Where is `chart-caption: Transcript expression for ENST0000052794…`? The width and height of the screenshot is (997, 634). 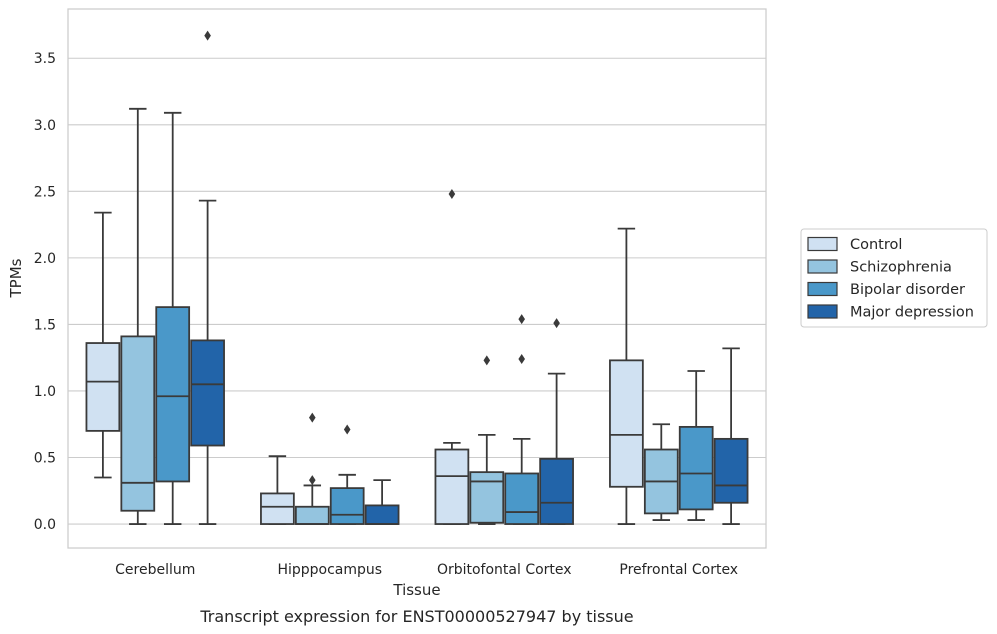
chart-caption: Transcript expression for ENST0000052794… is located at coordinates (416, 616).